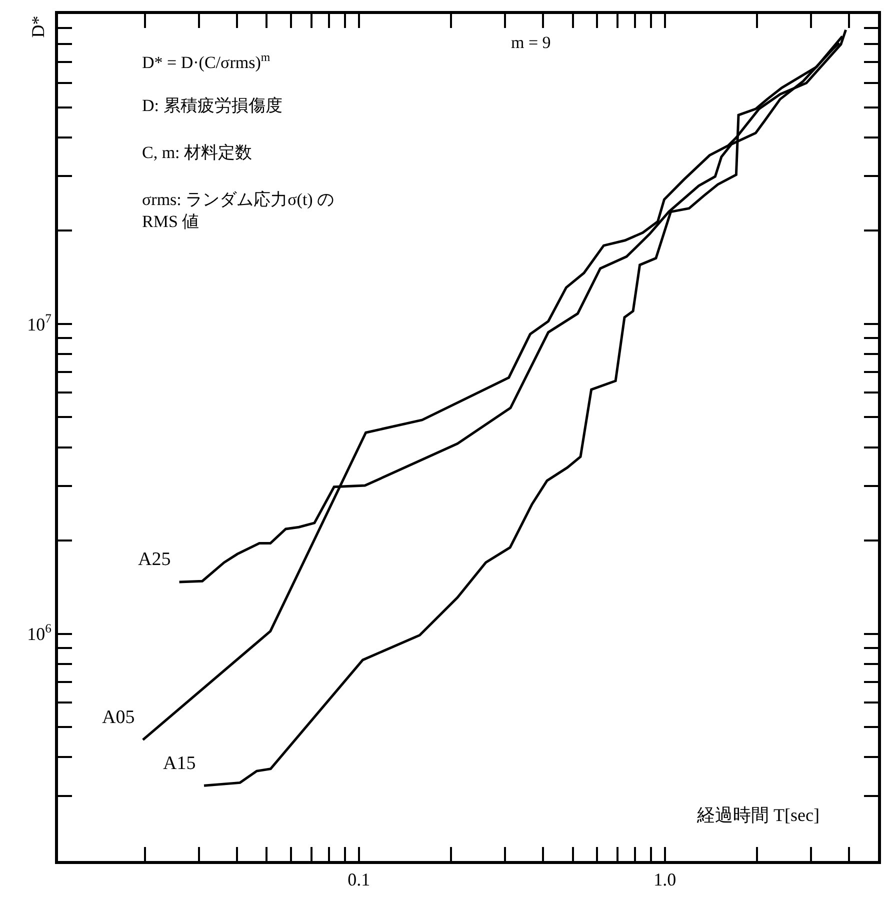  What do you see at coordinates (179, 763) in the screenshot?
I see `series-label: A15` at bounding box center [179, 763].